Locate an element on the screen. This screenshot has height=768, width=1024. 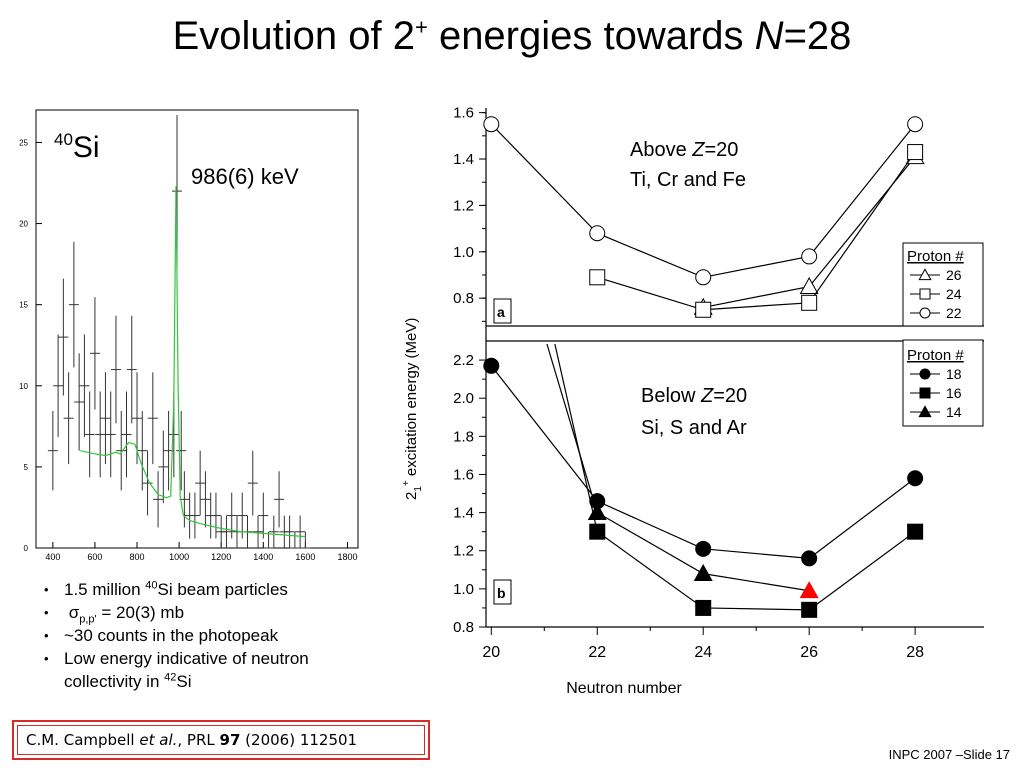
panel-b-y-tick-label: 0.8 is located at coordinates (463, 627).